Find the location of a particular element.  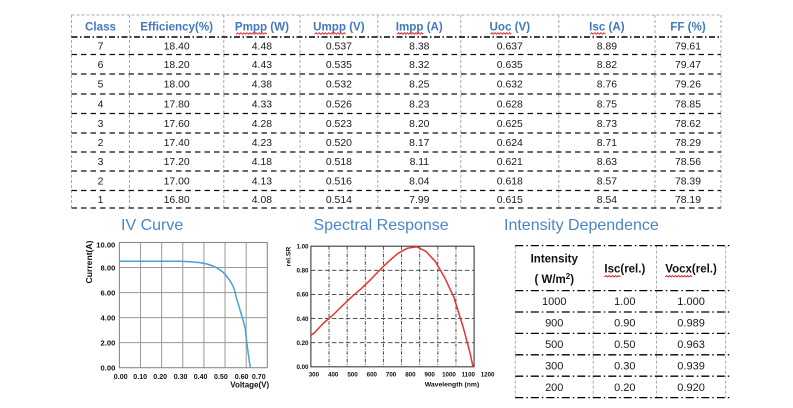

svg-text: 7.99 is located at coordinates (419, 200).